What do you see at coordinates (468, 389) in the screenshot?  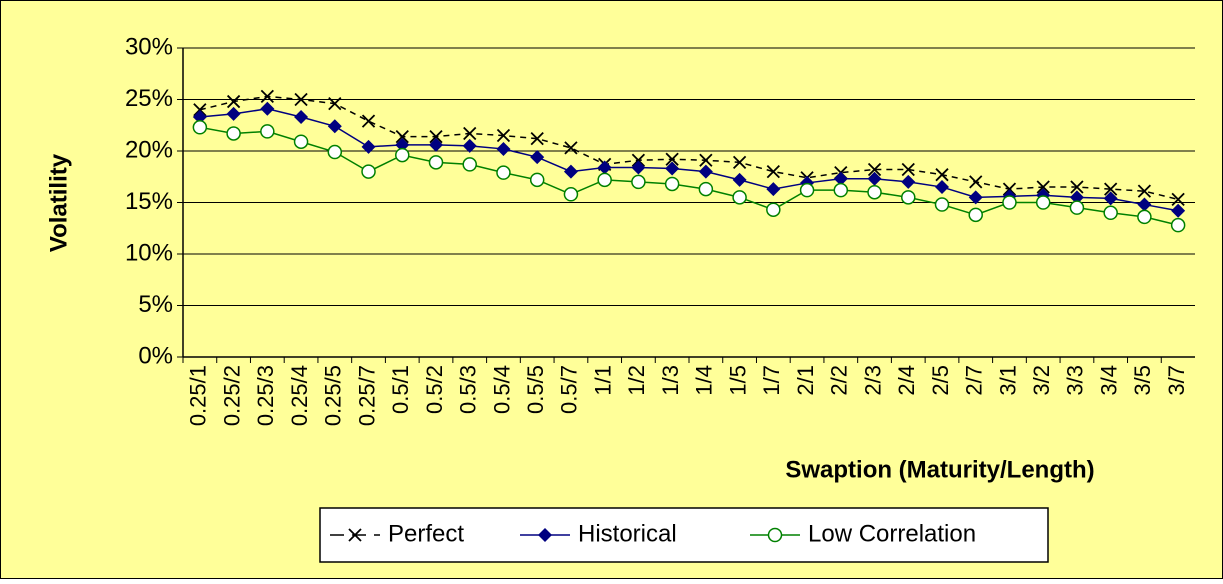 I see `x-tick-label: 0.5/3` at bounding box center [468, 389].